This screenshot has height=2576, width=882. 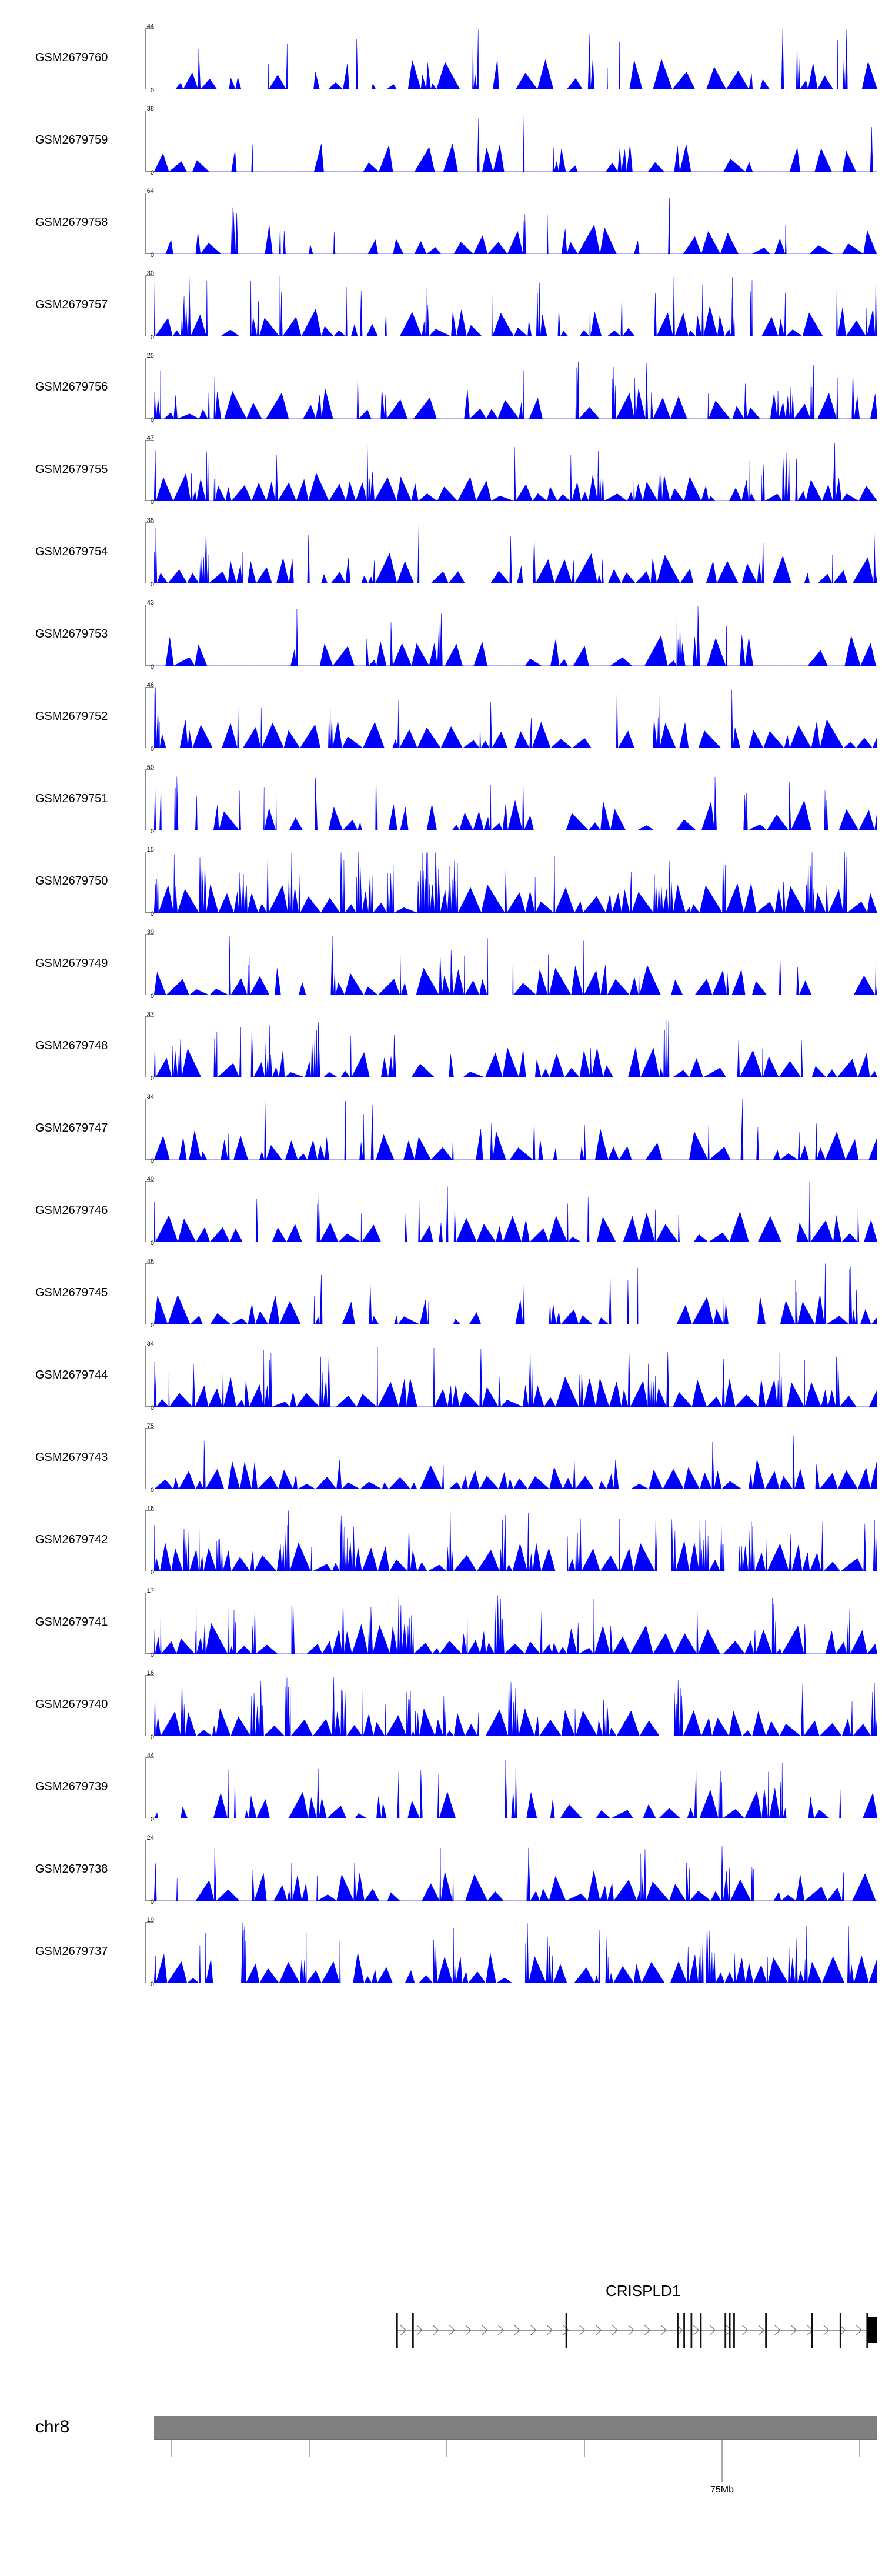 What do you see at coordinates (141, 1458) in the screenshot?
I see `track-y-axis: 75 0` at bounding box center [141, 1458].